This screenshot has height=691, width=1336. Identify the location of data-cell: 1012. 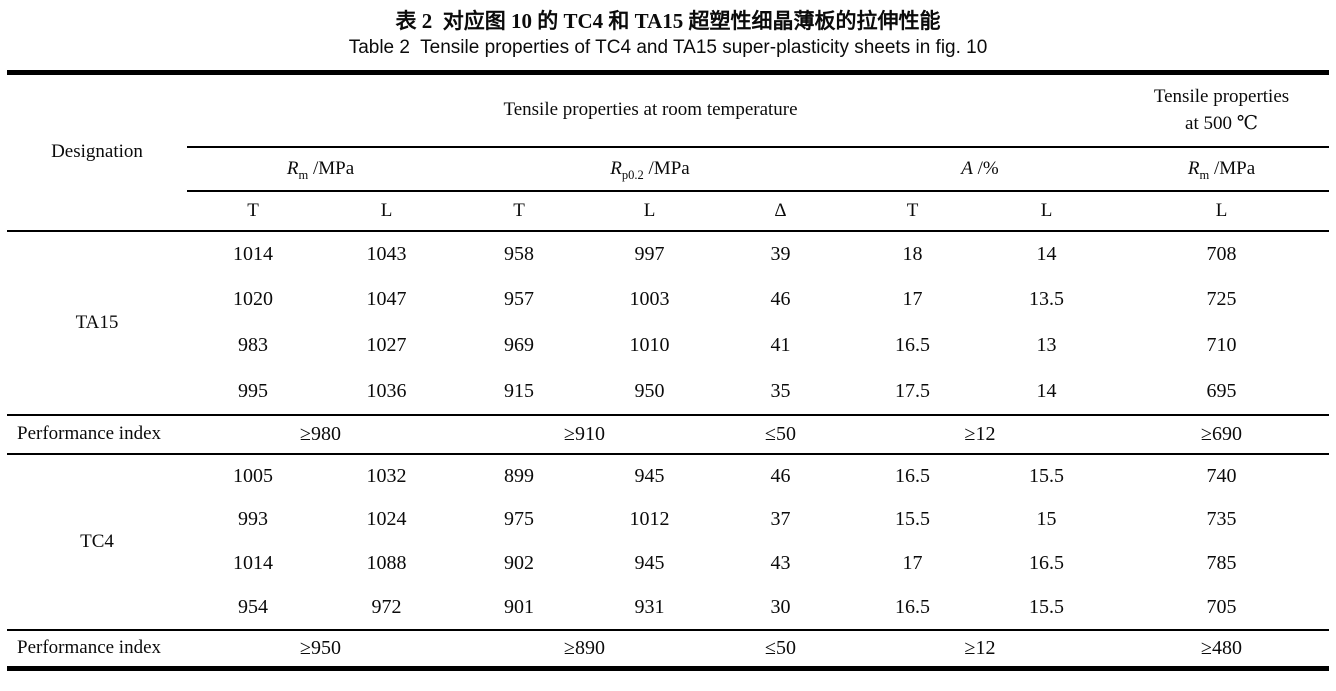
(649, 519).